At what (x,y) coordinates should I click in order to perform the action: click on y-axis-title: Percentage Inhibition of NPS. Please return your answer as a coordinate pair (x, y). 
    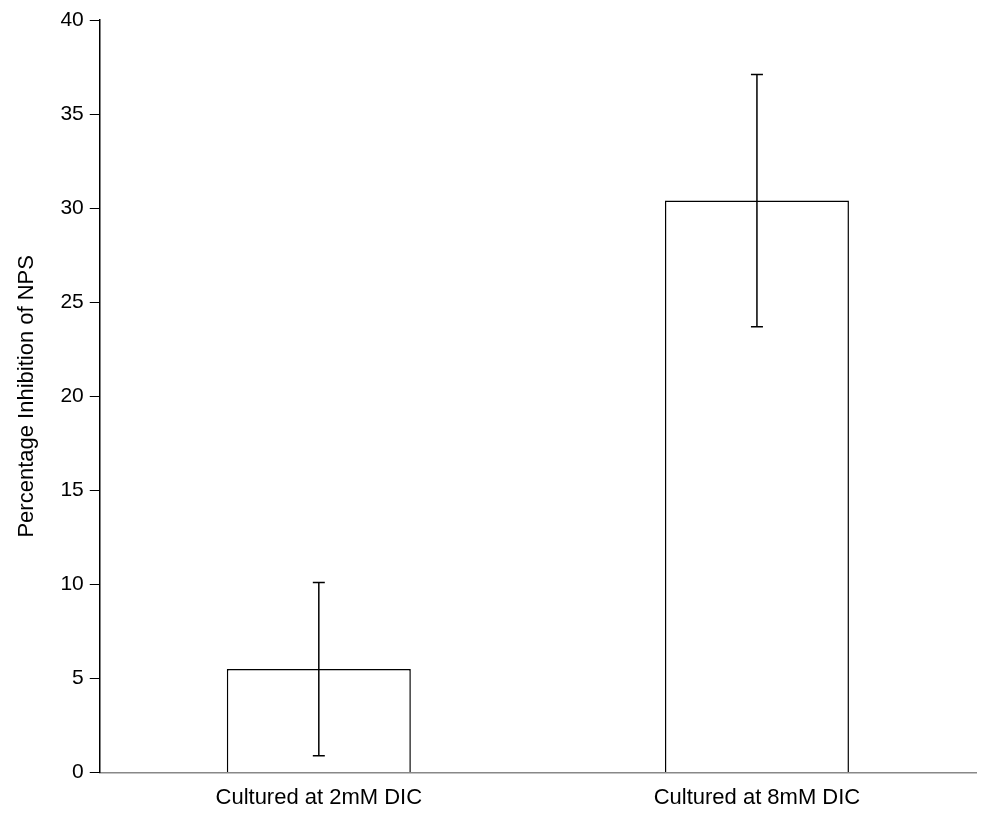
    Looking at the image, I should click on (26, 396).